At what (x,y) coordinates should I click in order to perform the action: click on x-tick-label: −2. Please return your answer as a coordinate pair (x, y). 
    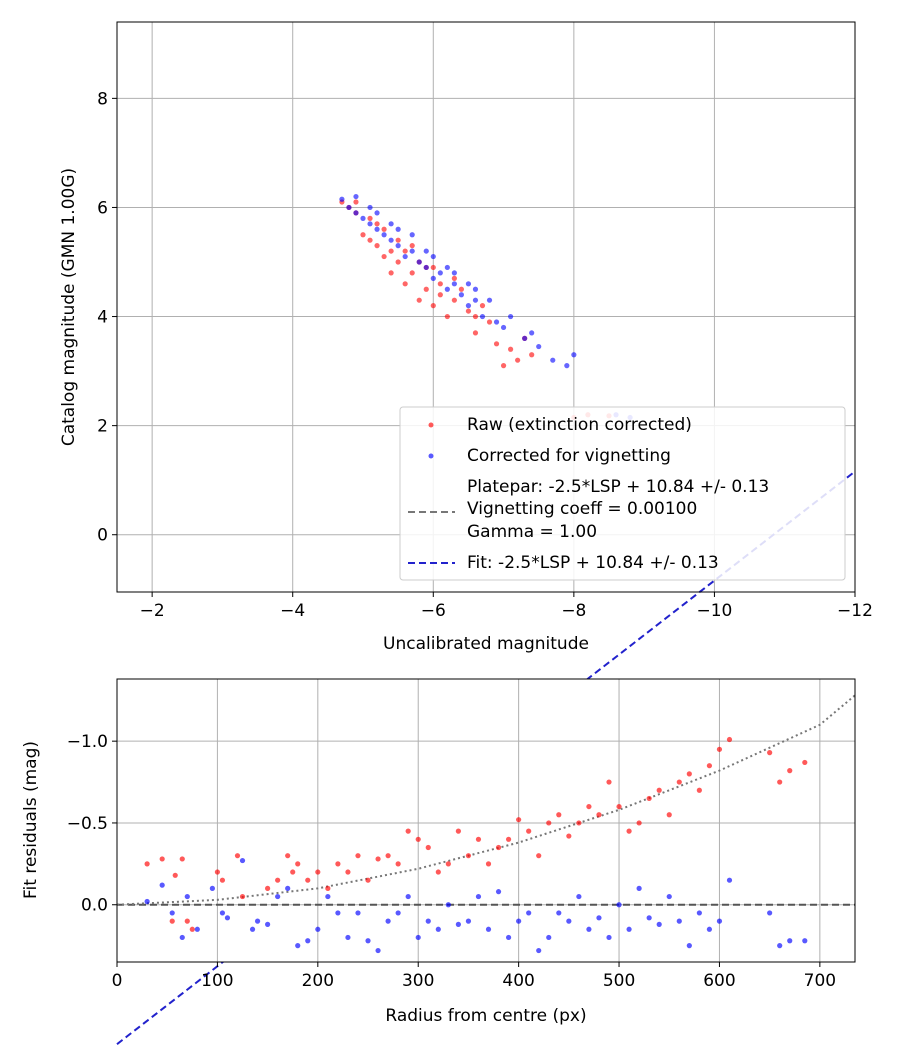
    Looking at the image, I should click on (152, 611).